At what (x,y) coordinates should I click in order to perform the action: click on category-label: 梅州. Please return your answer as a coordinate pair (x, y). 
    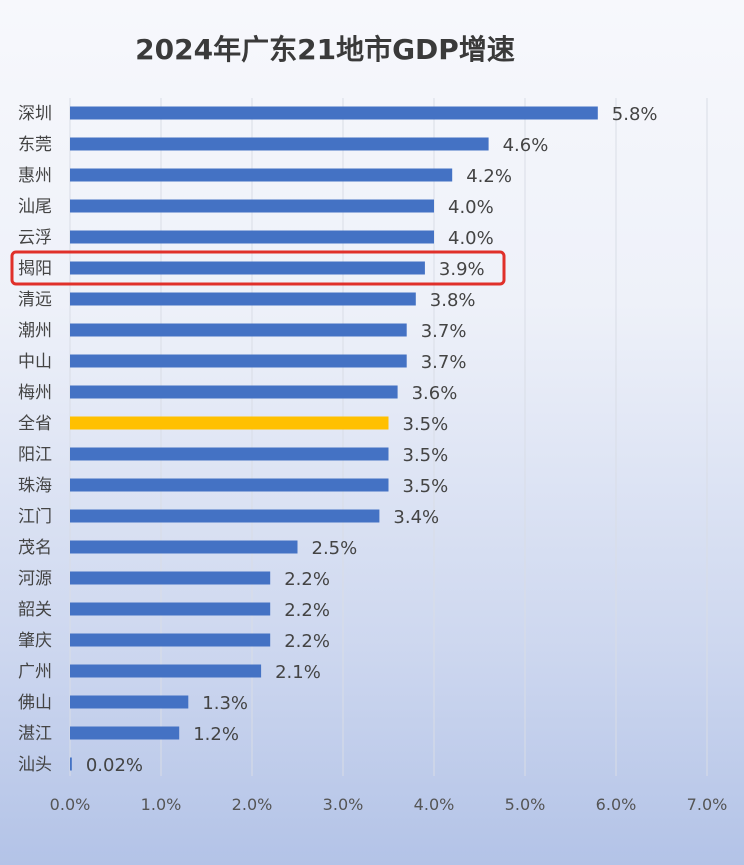
    Looking at the image, I should click on (35, 393).